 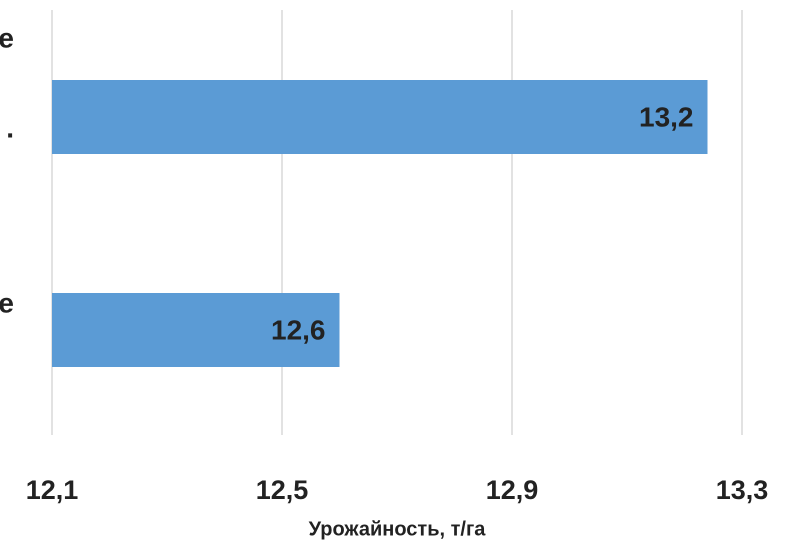 What do you see at coordinates (52, 490) in the screenshot?
I see `x-tick-label: 12,1` at bounding box center [52, 490].